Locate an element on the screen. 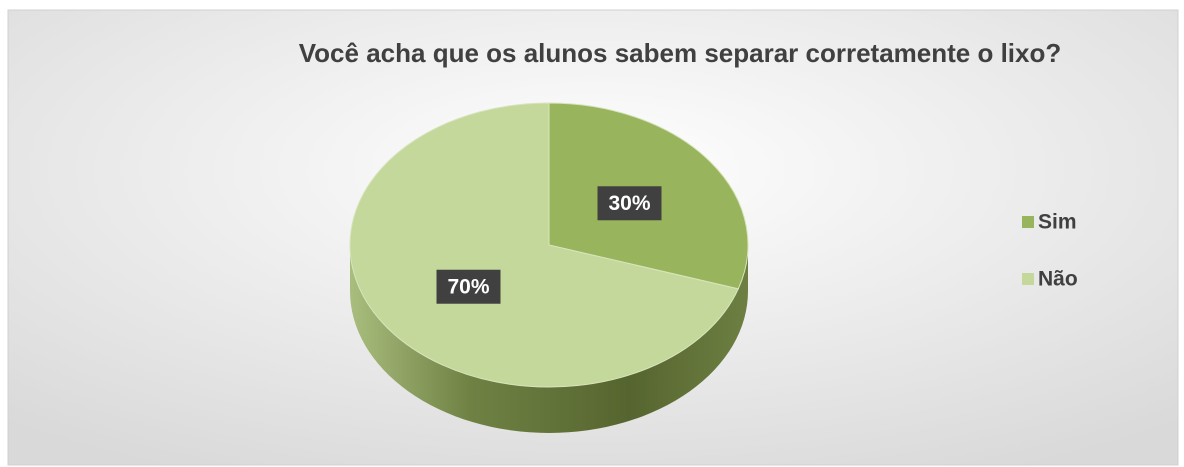 The height and width of the screenshot is (467, 1184). legend-label: Não is located at coordinates (1058, 279).